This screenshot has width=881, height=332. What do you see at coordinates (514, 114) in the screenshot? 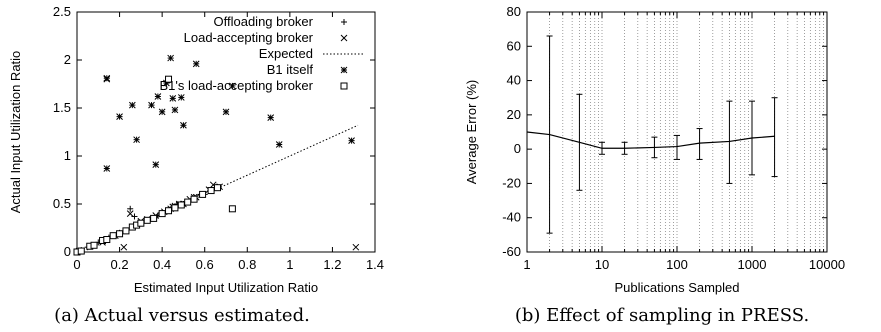
I see `chart-b-y-tick-label: 20` at bounding box center [514, 114].